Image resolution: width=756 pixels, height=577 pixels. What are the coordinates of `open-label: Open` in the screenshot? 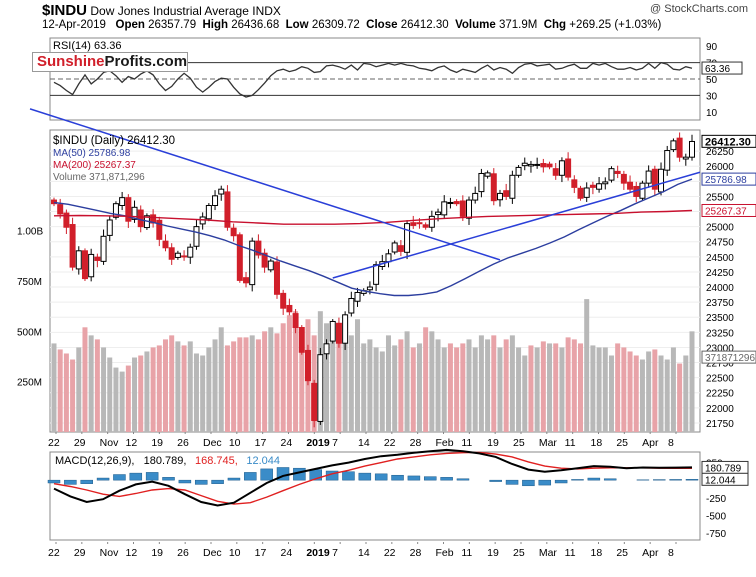 It's located at (130, 25).